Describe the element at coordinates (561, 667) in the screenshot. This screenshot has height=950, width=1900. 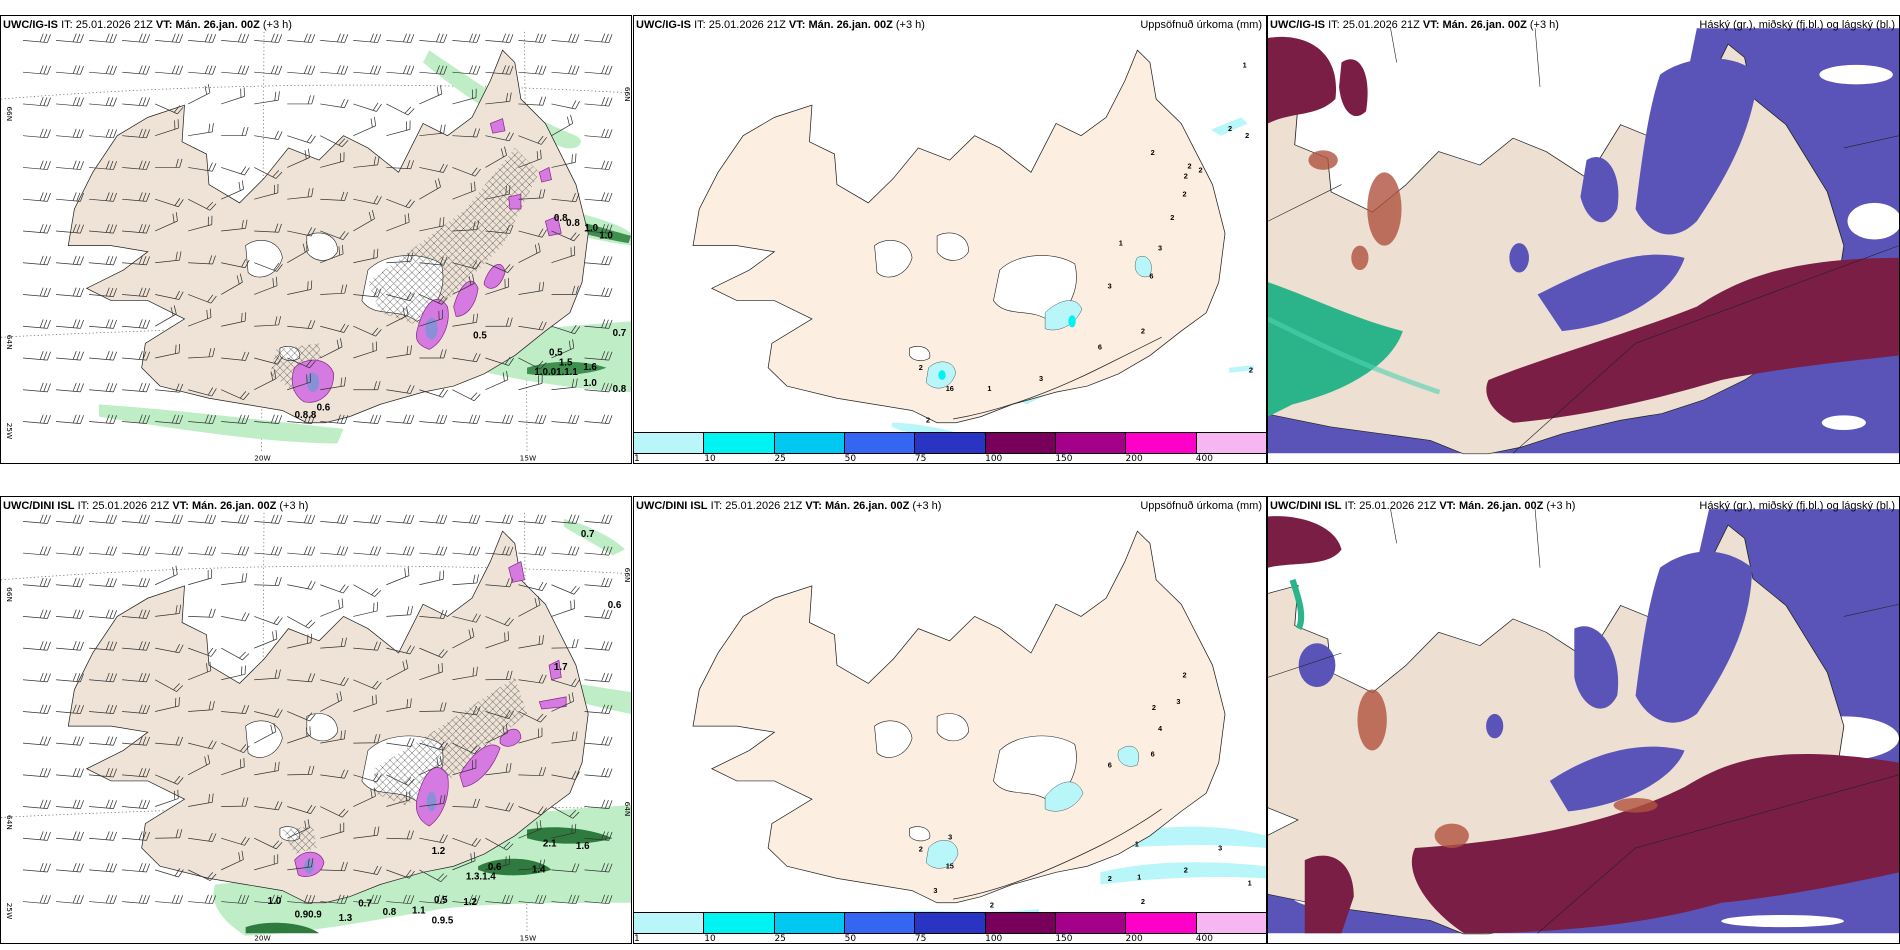
I see `contour-label: 1.7` at that location.